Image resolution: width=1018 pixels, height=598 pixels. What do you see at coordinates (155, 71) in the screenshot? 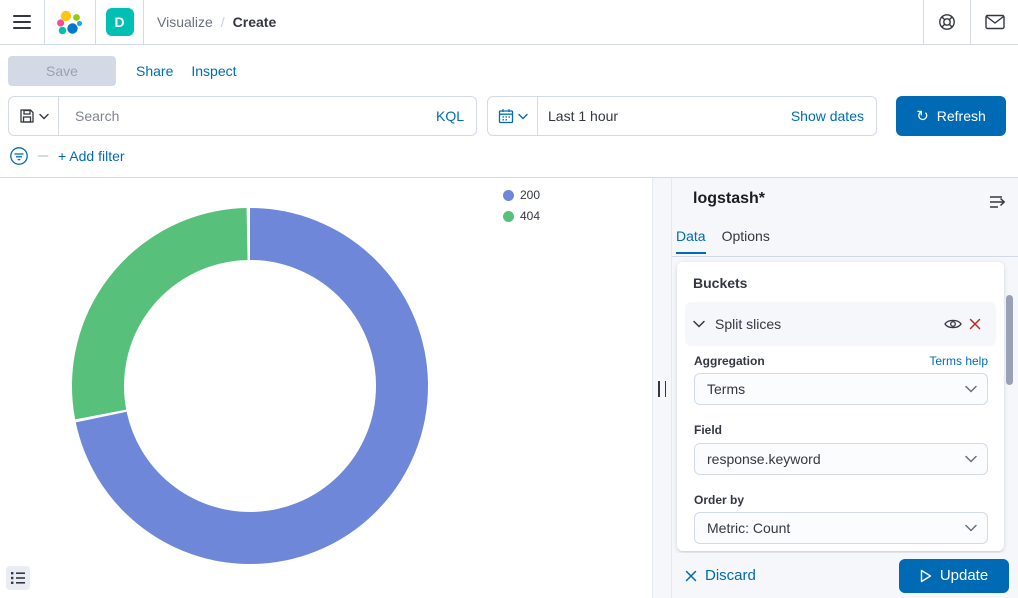
I see `share-button: Share` at bounding box center [155, 71].